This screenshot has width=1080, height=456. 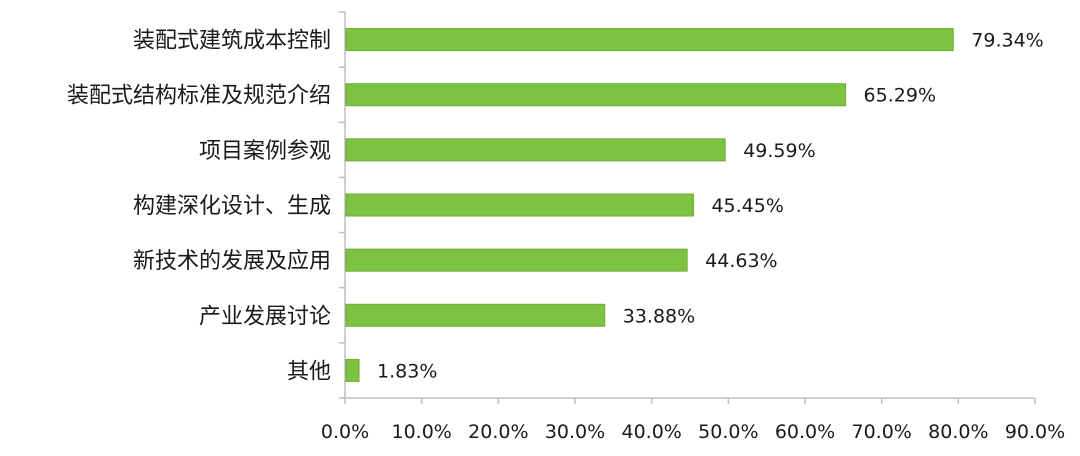 What do you see at coordinates (232, 41) in the screenshot?
I see `category-label: 装配式建筑成本控制` at bounding box center [232, 41].